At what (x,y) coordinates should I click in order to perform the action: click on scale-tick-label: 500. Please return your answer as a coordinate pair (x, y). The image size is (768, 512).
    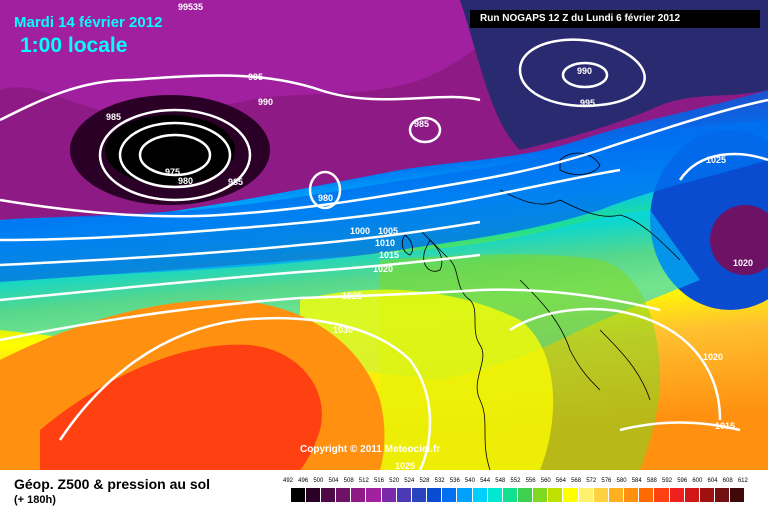
    Looking at the image, I should click on (318, 481).